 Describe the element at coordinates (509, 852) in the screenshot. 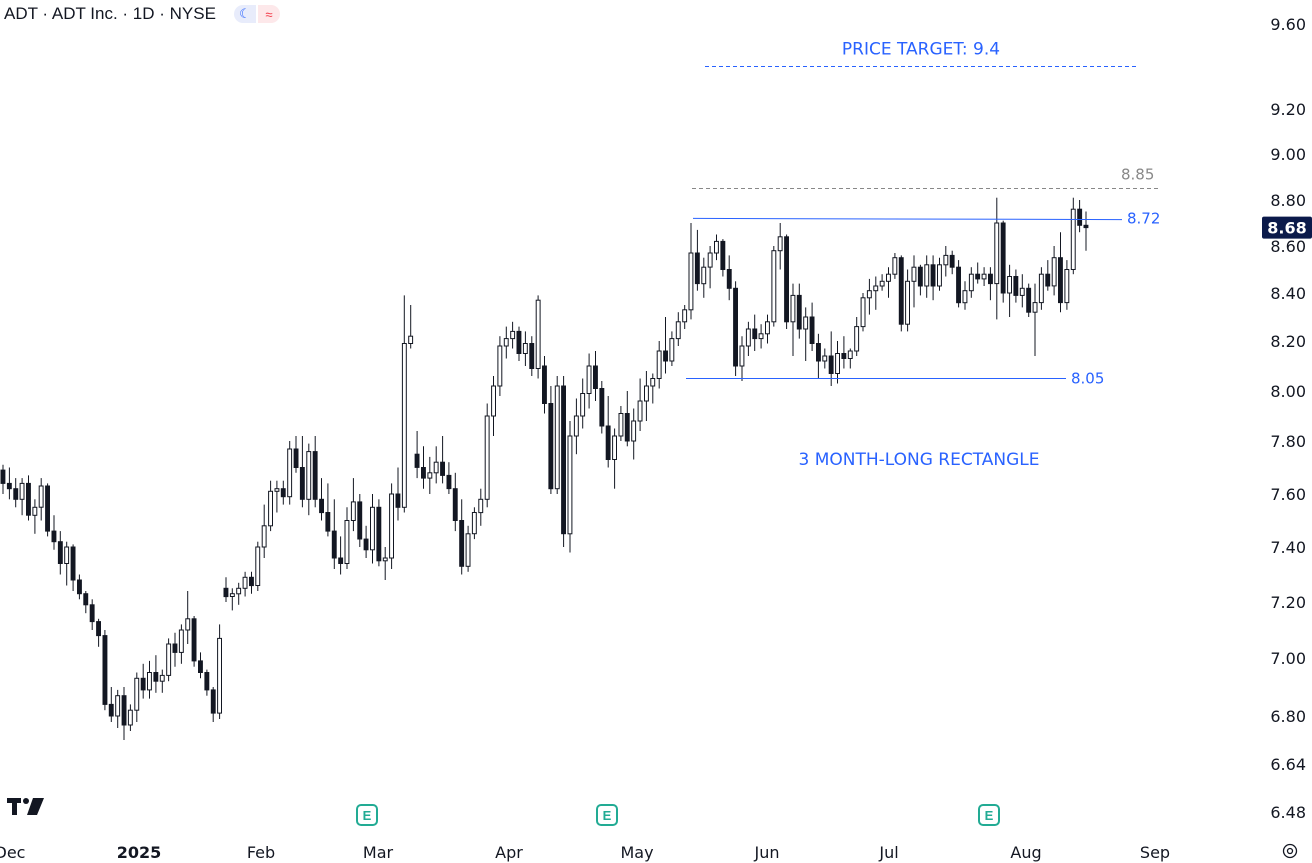

I see `x-axis-tick-label: Apr` at that location.